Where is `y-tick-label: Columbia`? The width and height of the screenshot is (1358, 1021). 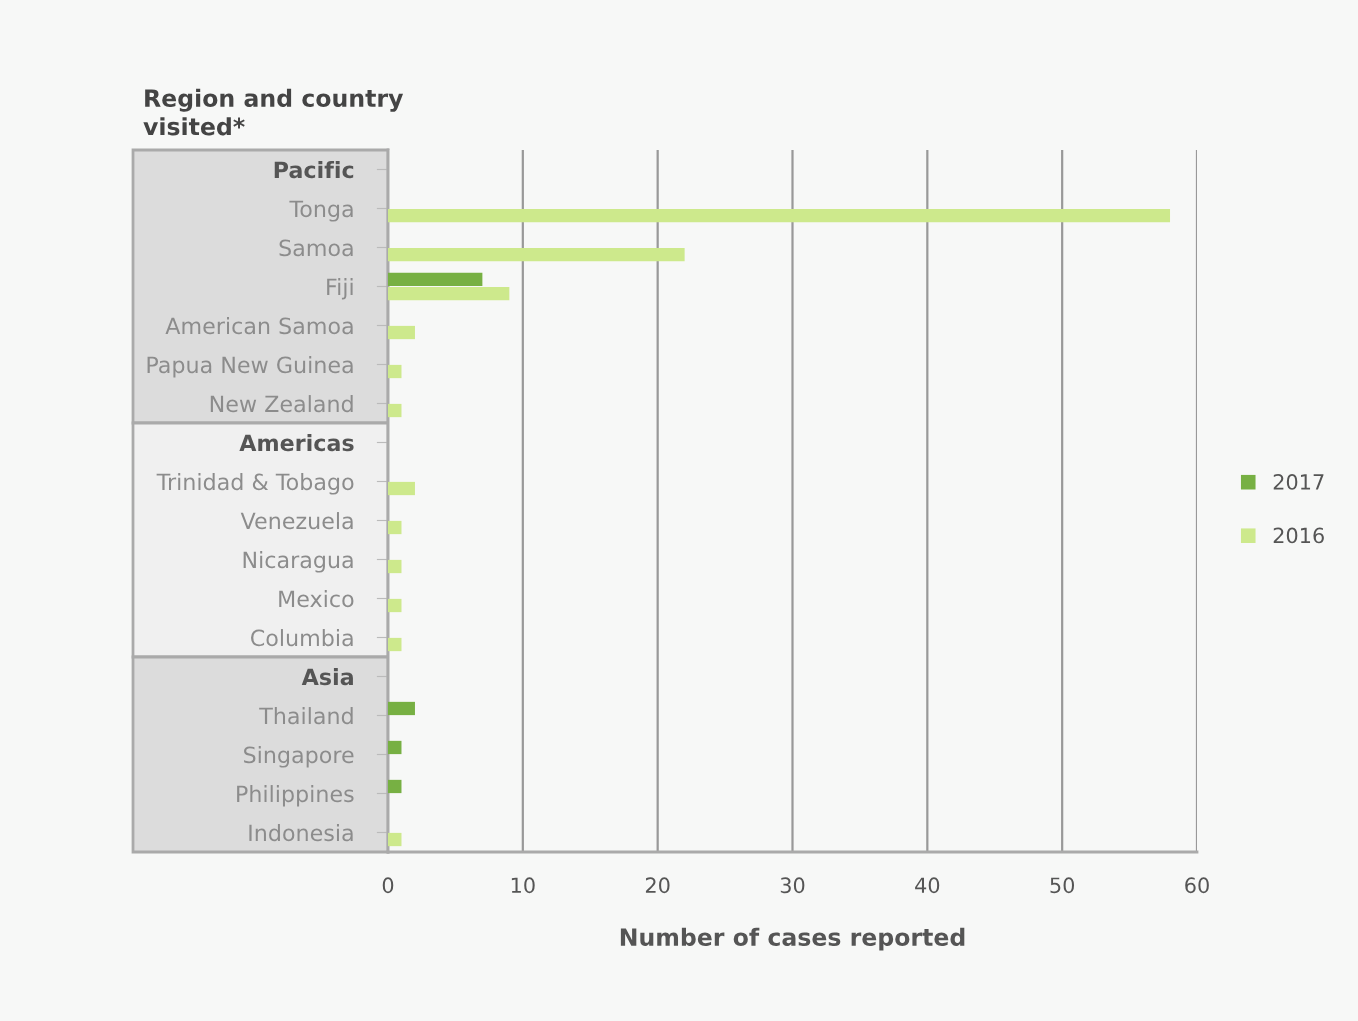
y-tick-label: Columbia is located at coordinates (302, 638).